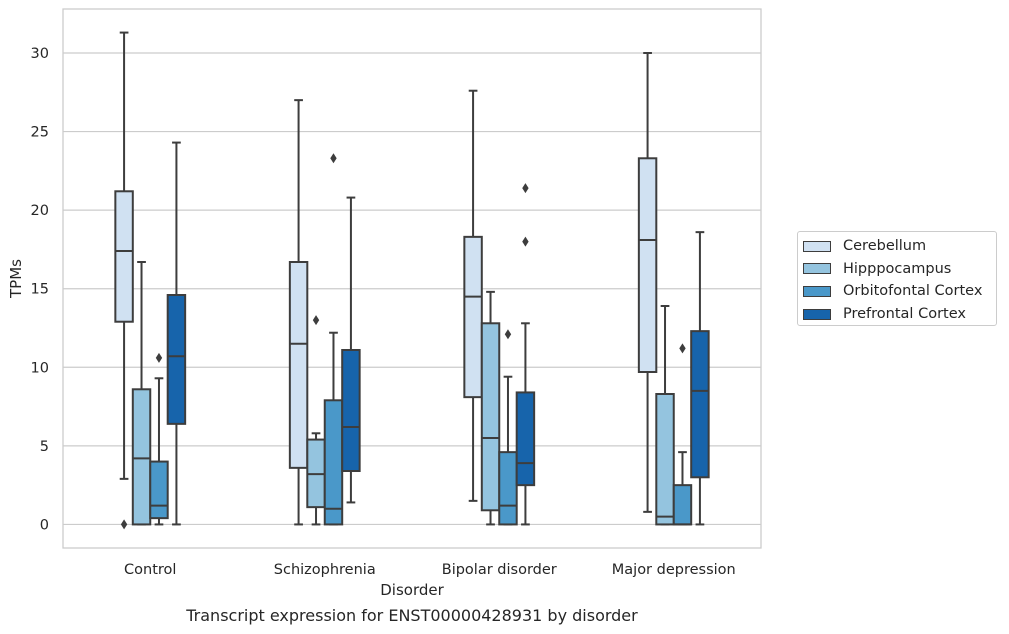 This screenshot has width=1009, height=634. Describe the element at coordinates (499, 570) in the screenshot. I see `x-tick-label: Bipolar disorder` at that location.